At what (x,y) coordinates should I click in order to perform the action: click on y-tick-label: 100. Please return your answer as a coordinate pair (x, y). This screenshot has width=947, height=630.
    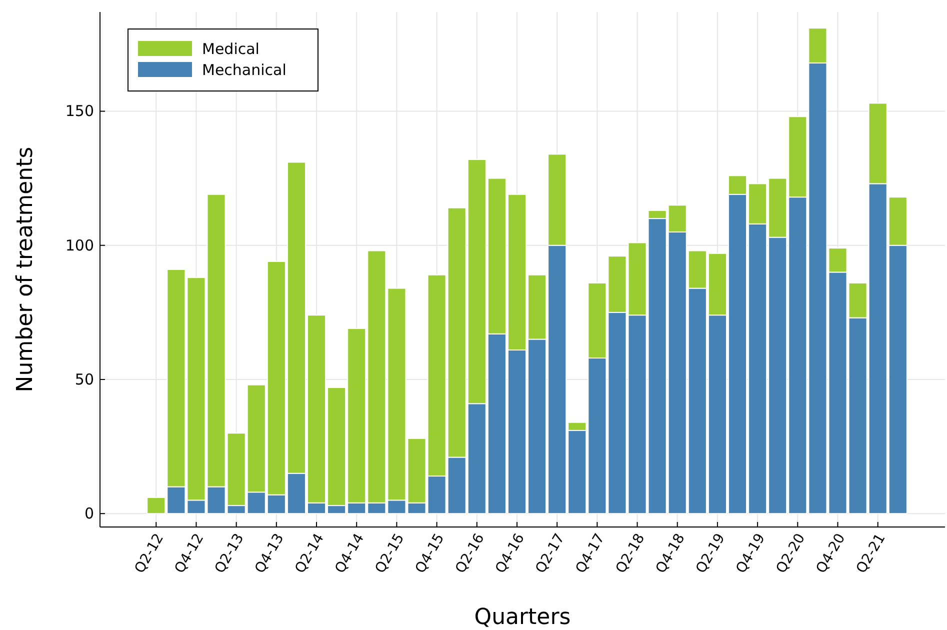
    Looking at the image, I should click on (79, 245).